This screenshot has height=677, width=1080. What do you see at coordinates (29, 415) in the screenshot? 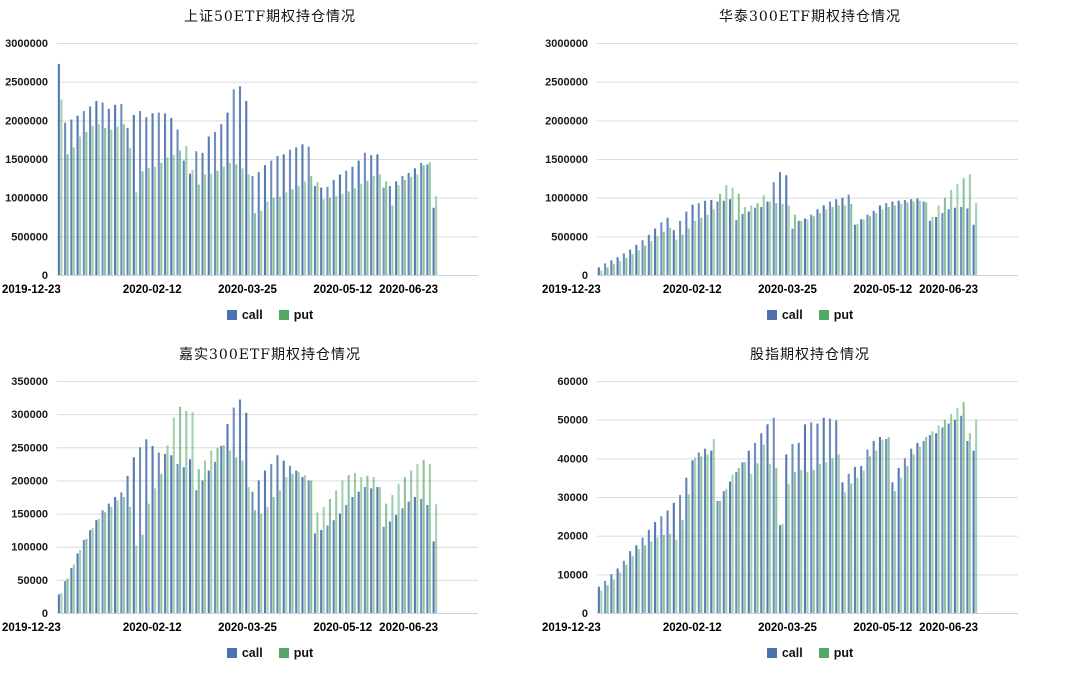
I see `svg-text: 300000` at bounding box center [29, 415].